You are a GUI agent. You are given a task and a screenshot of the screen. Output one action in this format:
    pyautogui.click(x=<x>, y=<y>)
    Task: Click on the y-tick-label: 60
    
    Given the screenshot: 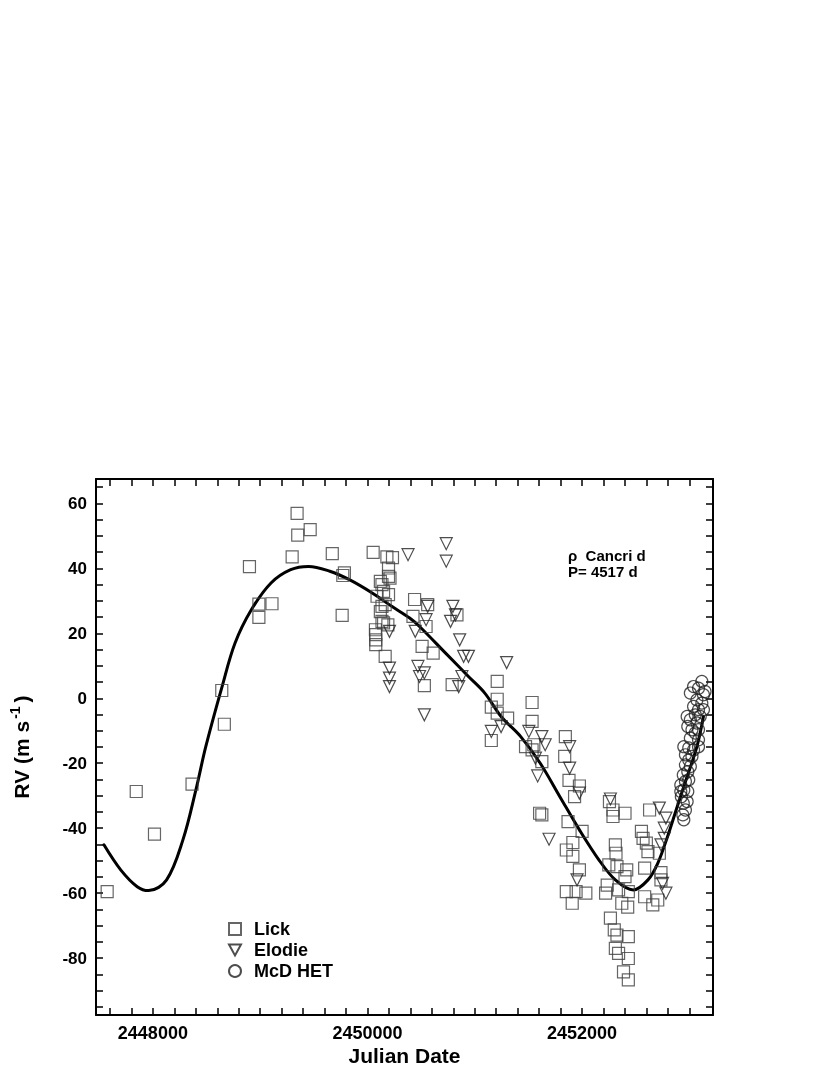 What is the action you would take?
    pyautogui.click(x=77, y=503)
    